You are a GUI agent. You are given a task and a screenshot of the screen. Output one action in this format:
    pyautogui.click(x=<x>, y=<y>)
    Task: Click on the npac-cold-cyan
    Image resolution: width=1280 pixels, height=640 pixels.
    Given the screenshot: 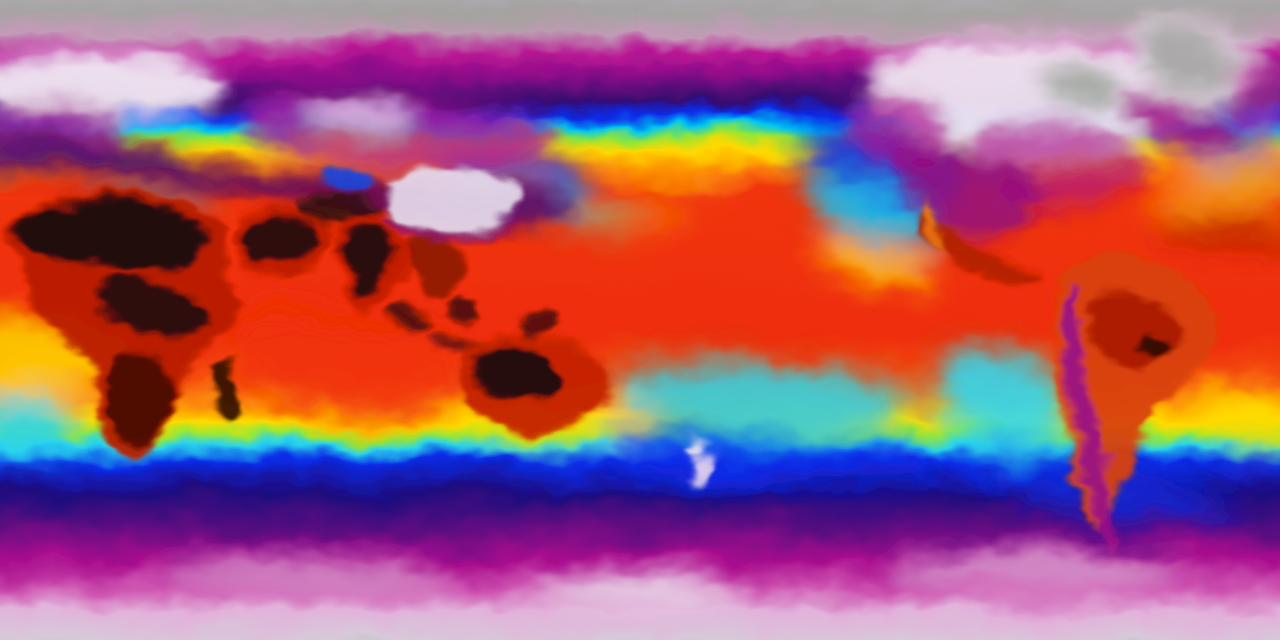 What is the action you would take?
    pyautogui.click(x=879, y=212)
    